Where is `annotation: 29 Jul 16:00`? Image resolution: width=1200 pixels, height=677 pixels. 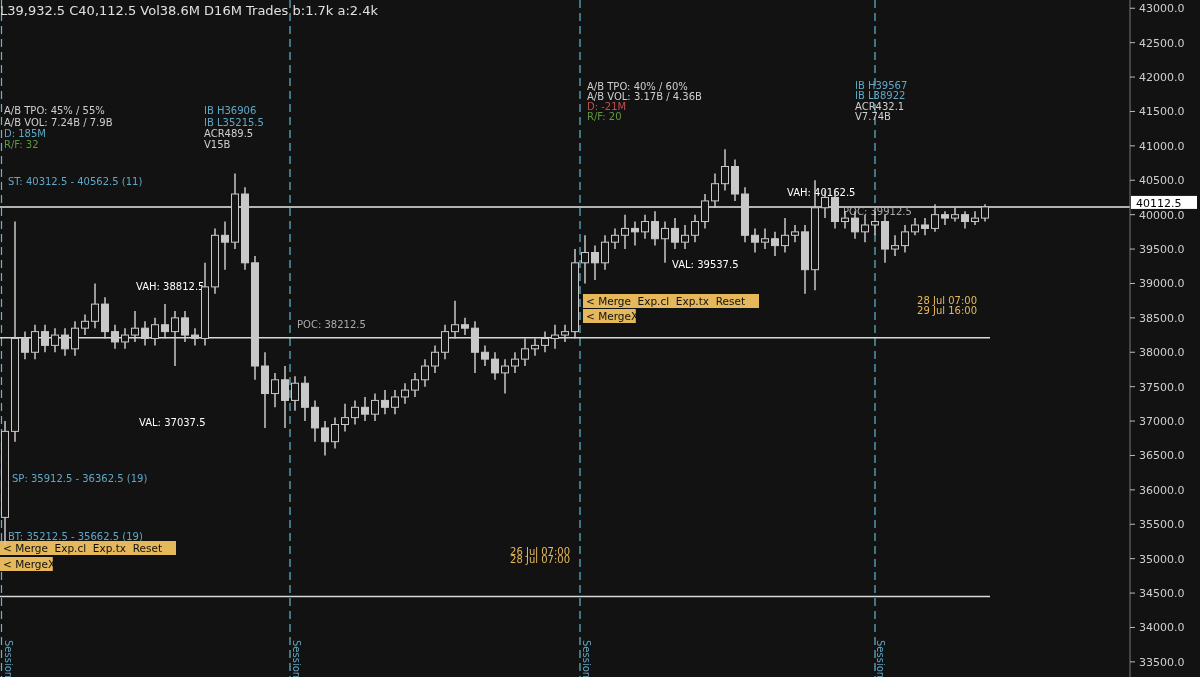
annotation: 29 Jul 16:00 is located at coordinates (947, 310).